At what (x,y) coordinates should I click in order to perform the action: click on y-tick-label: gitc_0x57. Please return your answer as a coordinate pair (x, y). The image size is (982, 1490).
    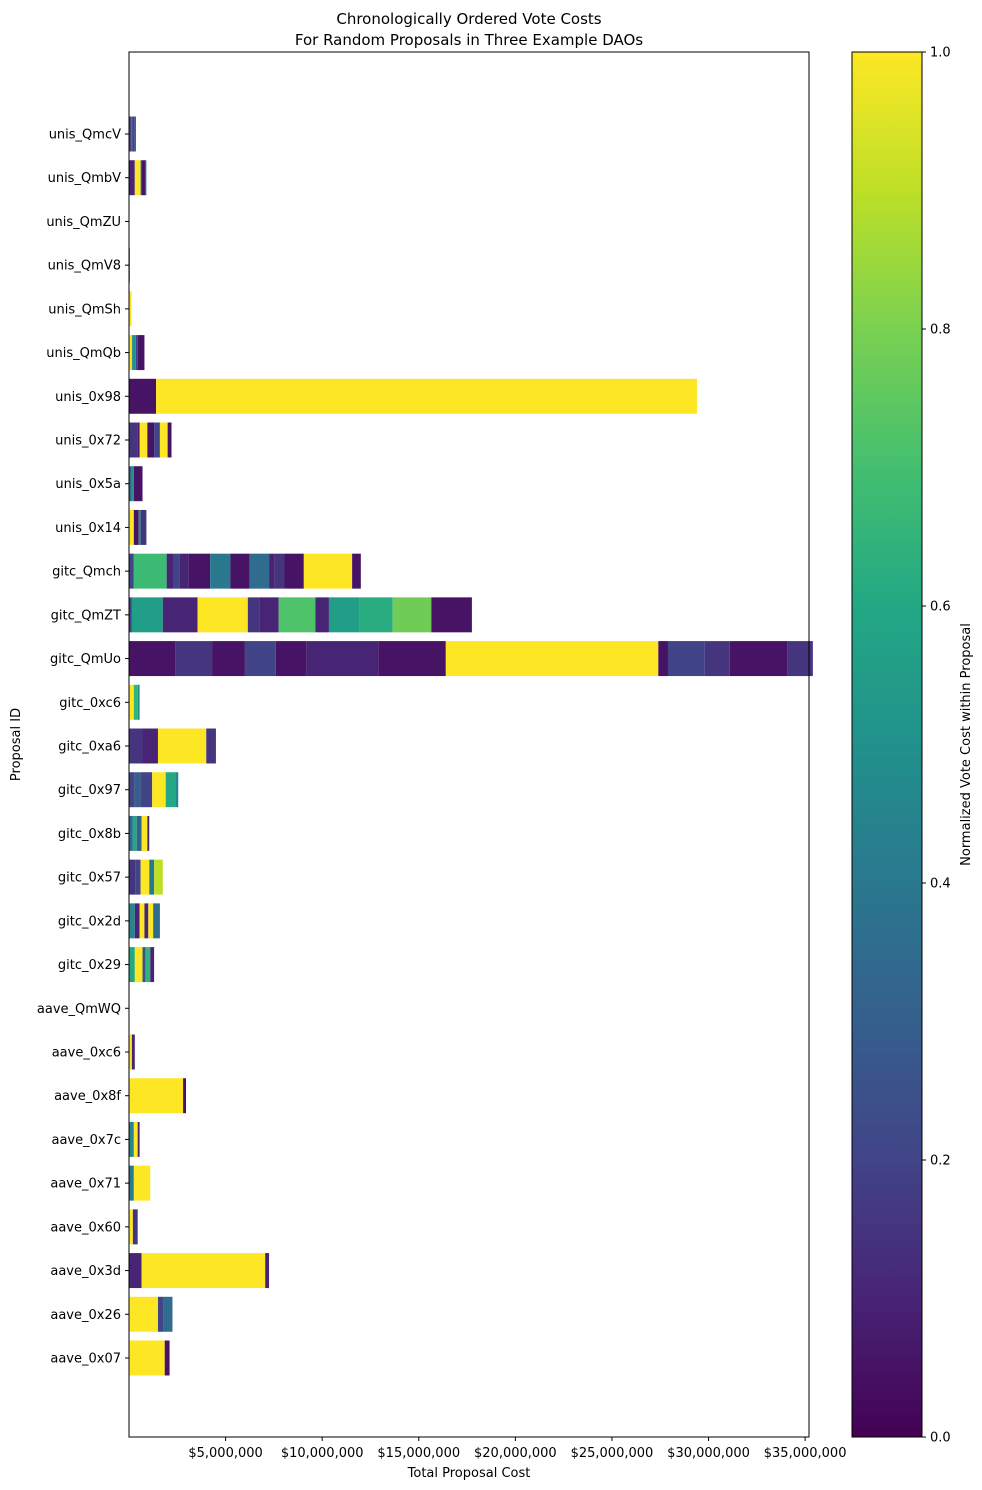
    Looking at the image, I should click on (89, 878).